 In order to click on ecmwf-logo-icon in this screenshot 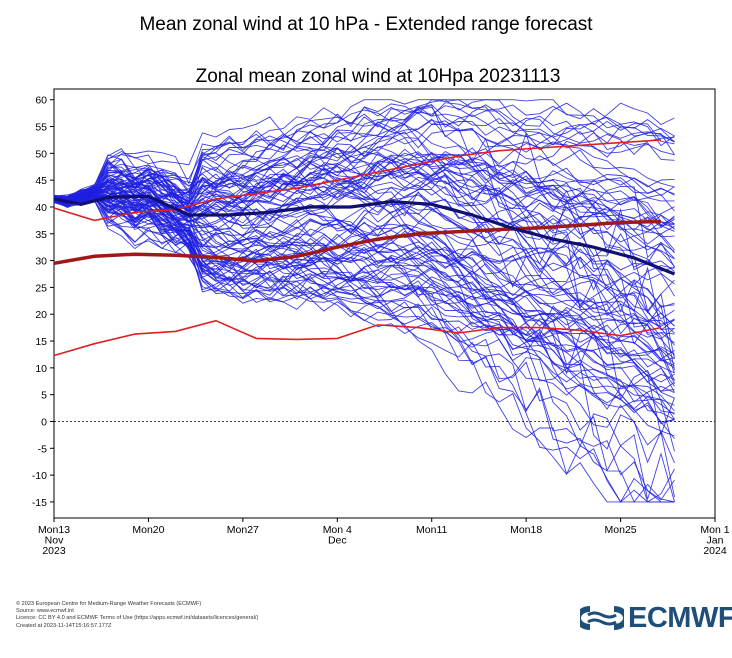, I will do `click(602, 618)`.